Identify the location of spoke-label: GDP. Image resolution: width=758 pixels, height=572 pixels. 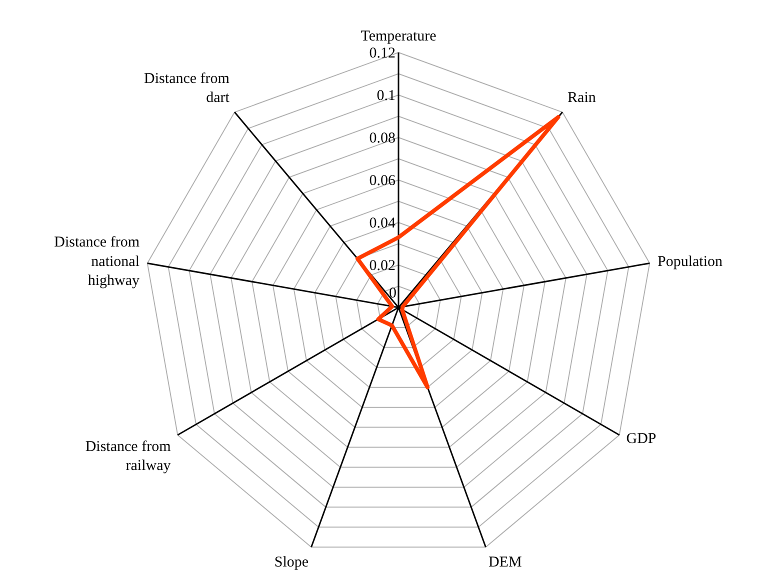
(641, 439).